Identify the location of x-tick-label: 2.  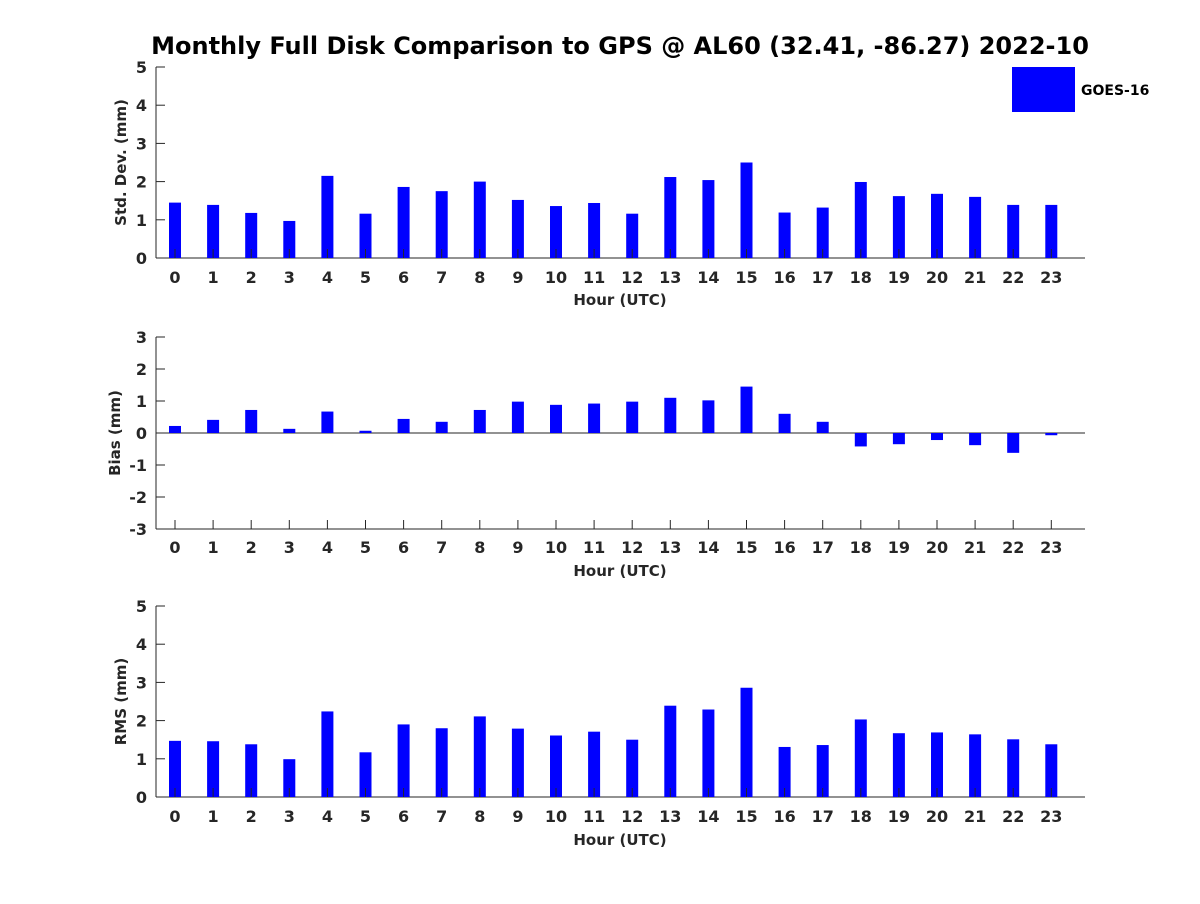
(251, 816).